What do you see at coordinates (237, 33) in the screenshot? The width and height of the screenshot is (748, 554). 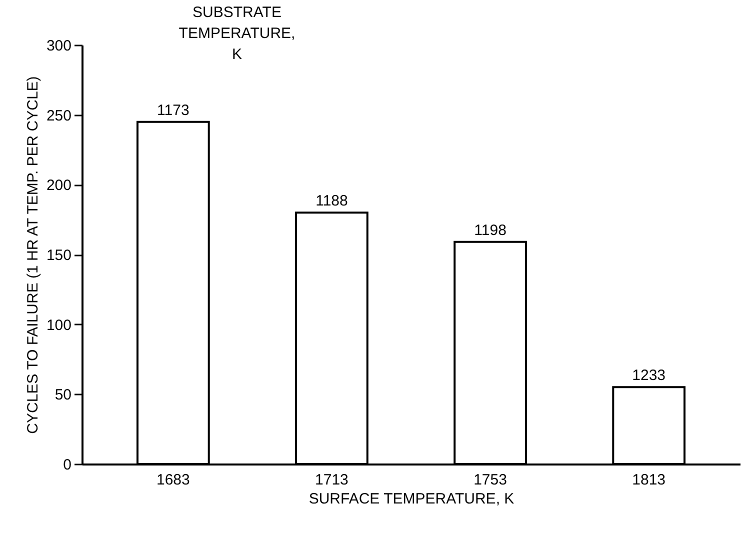 I see `annotation: SUBSTRATE TEMPERATURE, K` at bounding box center [237, 33].